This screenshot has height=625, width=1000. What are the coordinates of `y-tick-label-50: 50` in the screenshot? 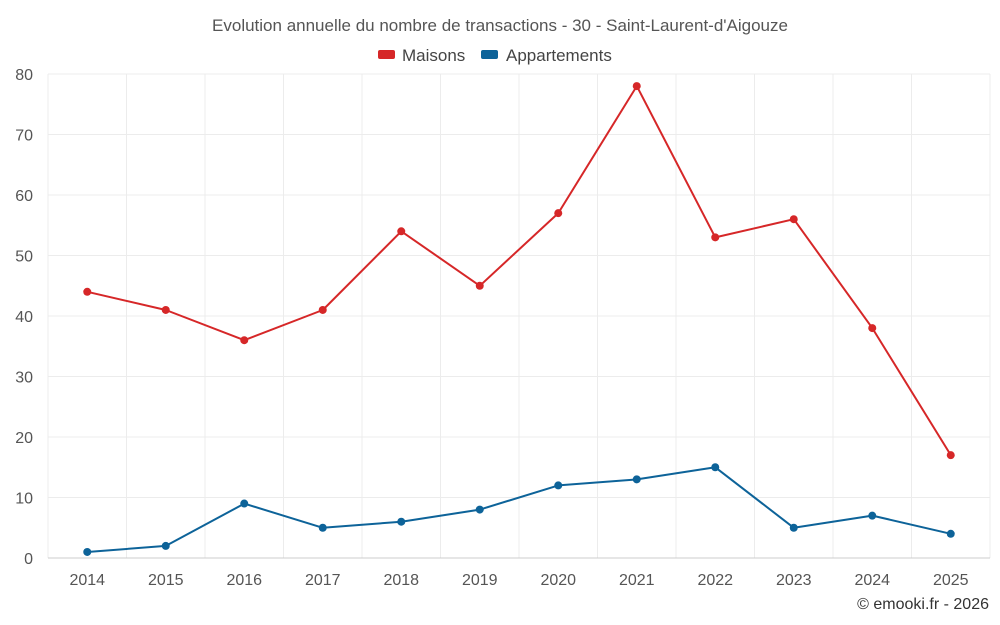 It's located at (24, 257).